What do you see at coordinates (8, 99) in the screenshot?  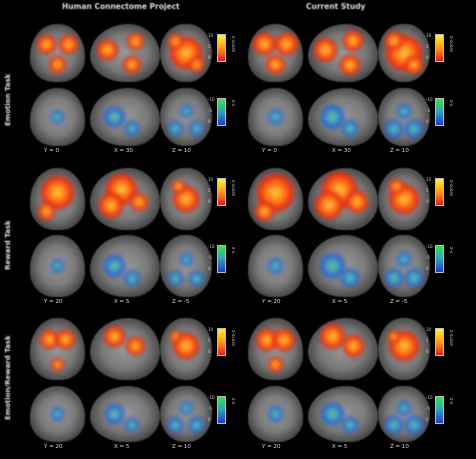 I see `task-label-emotion: Emotion Task` at bounding box center [8, 99].